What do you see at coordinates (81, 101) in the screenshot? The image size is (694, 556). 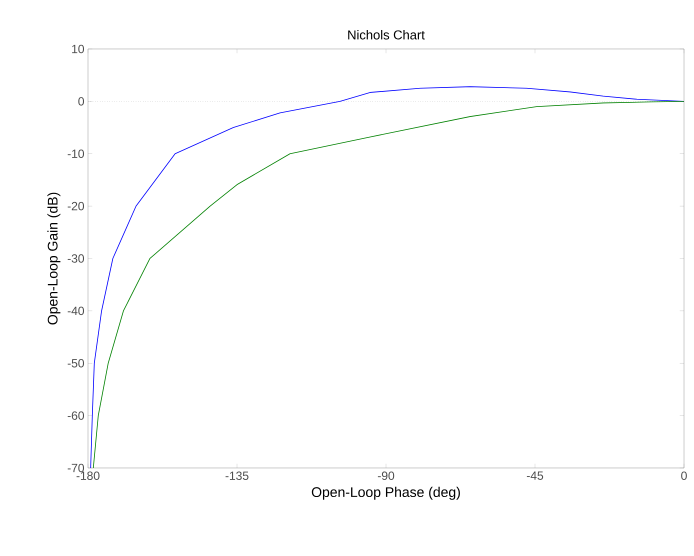 I see `y-tick-label: 0` at bounding box center [81, 101].